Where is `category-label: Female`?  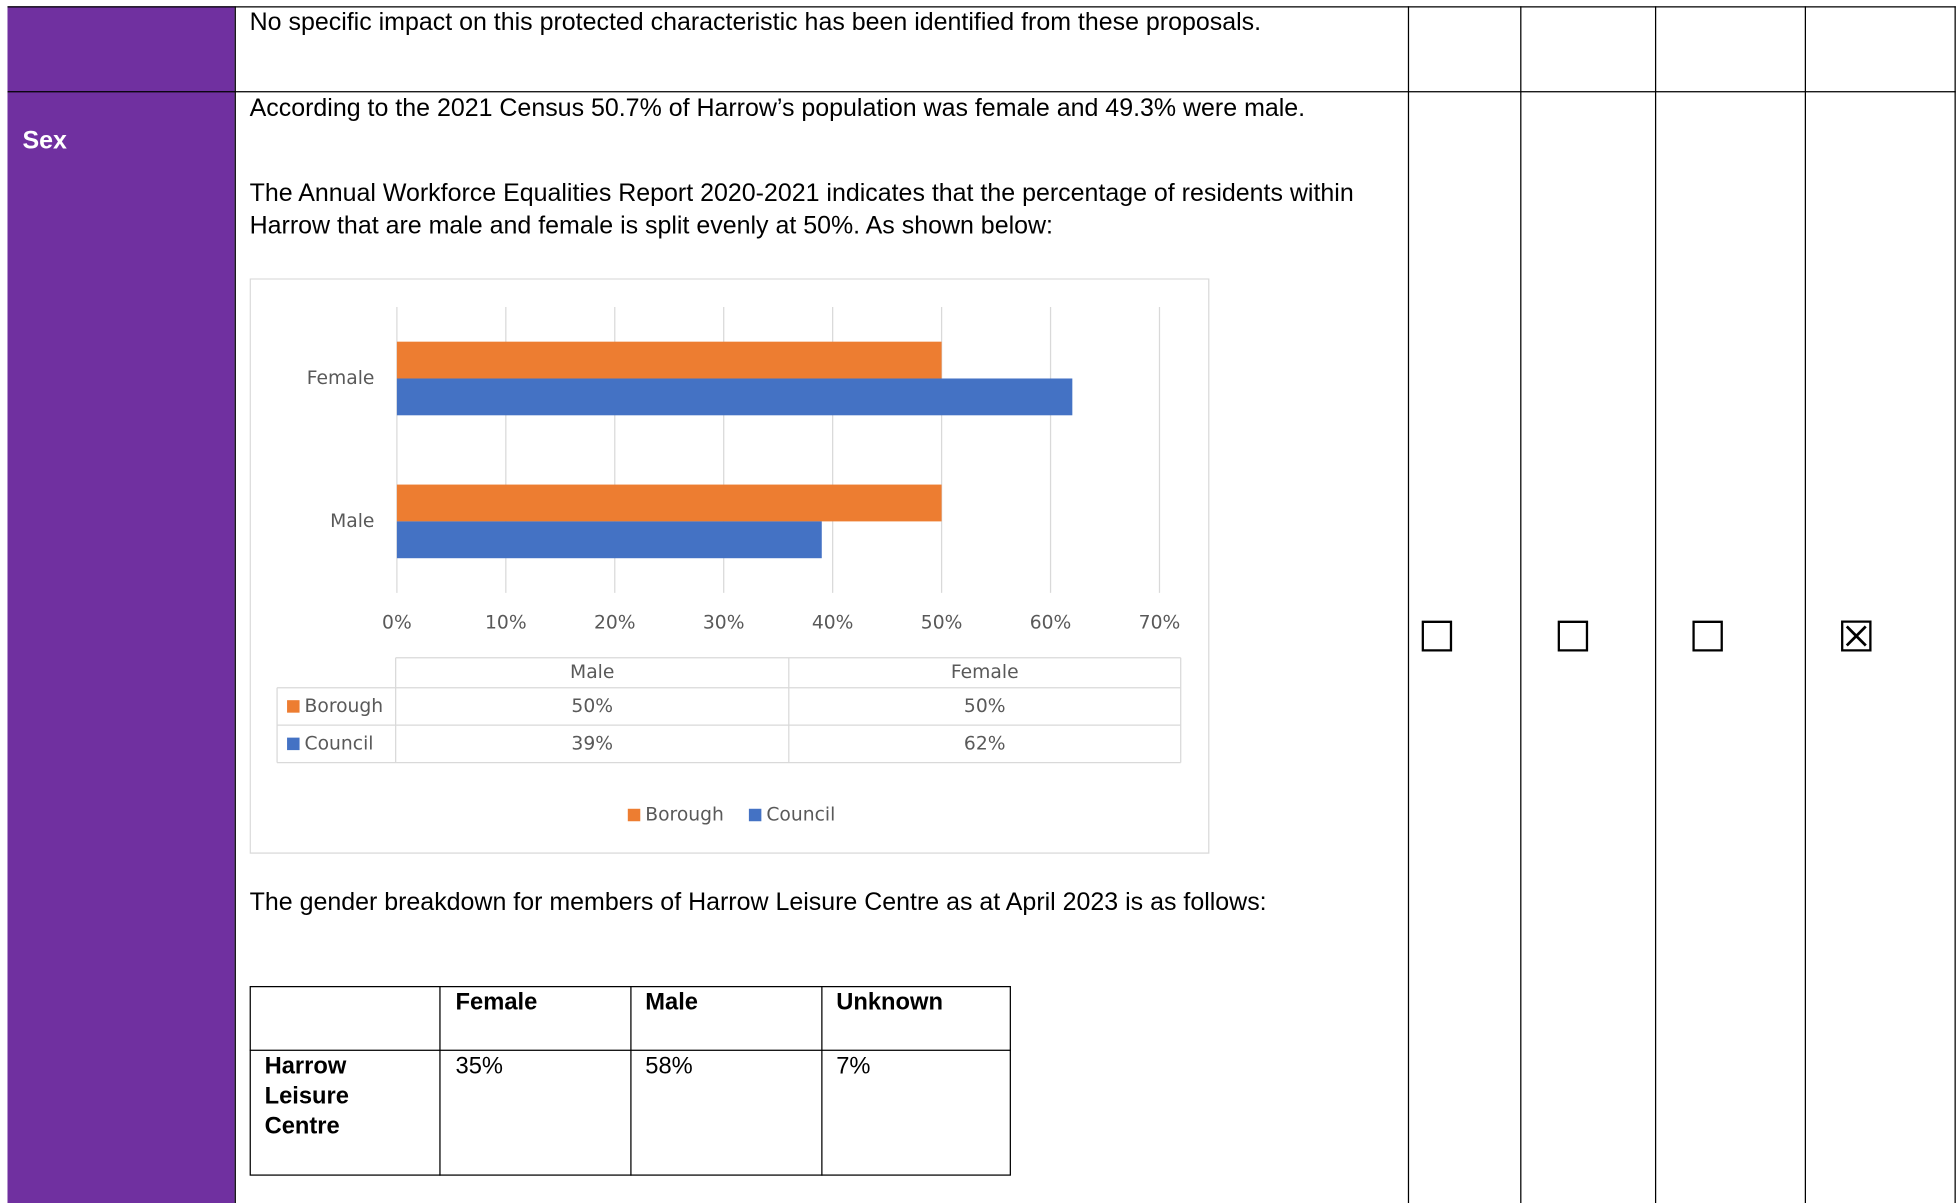 category-label: Female is located at coordinates (341, 378).